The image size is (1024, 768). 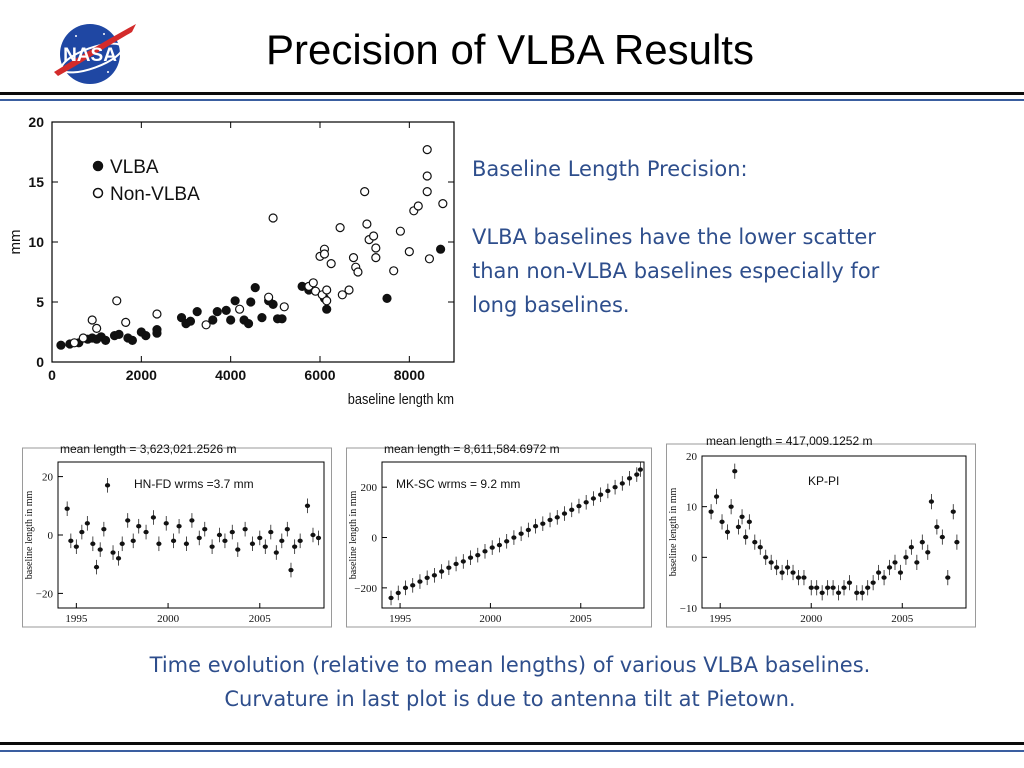 I want to click on legend-marker, so click(x=98, y=166).